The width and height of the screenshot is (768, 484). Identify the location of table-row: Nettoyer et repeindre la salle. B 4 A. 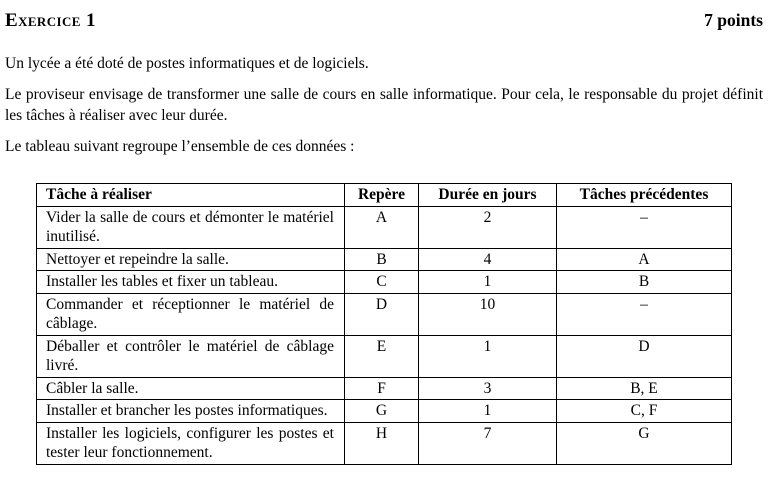
(384, 259).